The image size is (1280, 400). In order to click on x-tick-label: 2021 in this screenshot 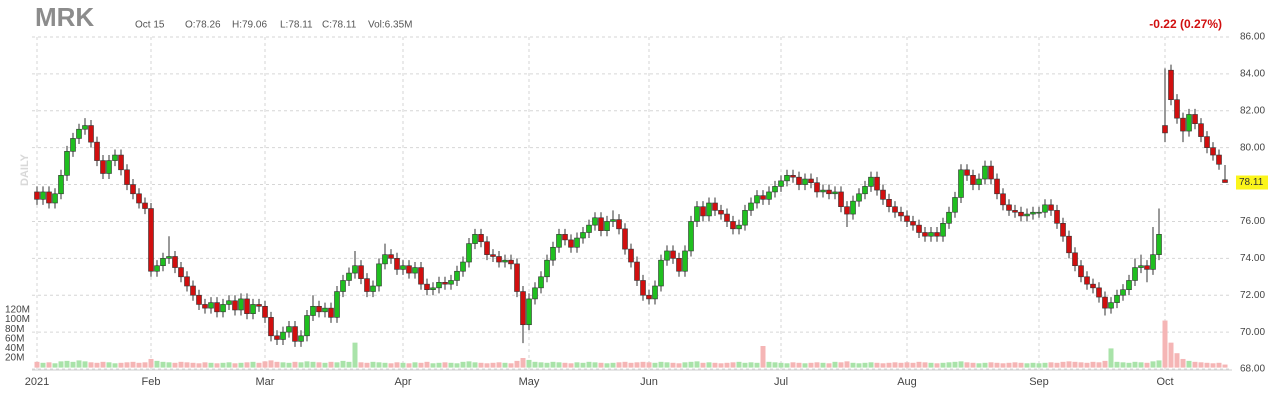, I will do `click(37, 382)`.